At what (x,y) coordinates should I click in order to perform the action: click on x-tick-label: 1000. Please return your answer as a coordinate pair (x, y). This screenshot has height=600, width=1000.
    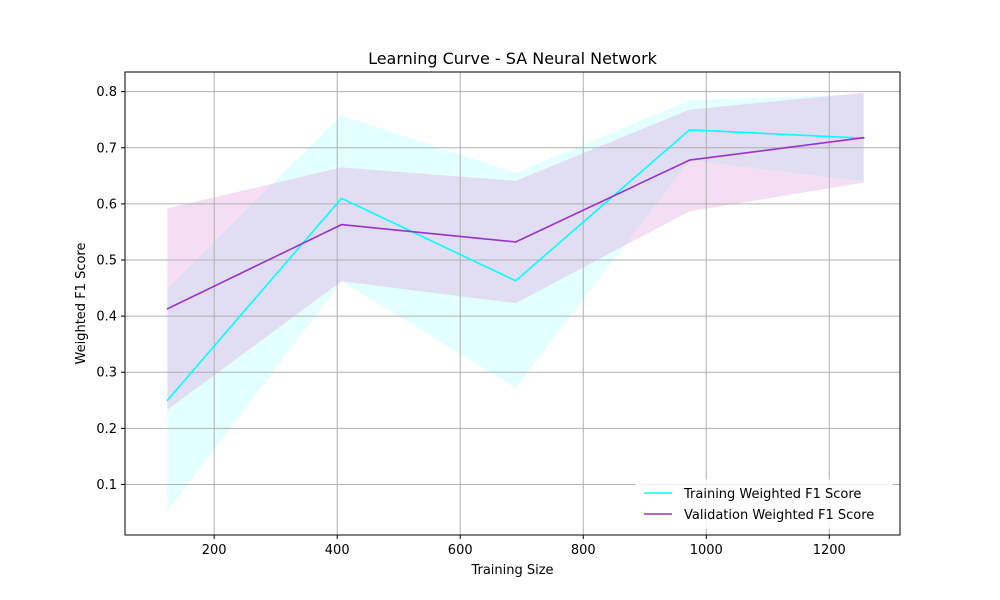
    Looking at the image, I should click on (706, 550).